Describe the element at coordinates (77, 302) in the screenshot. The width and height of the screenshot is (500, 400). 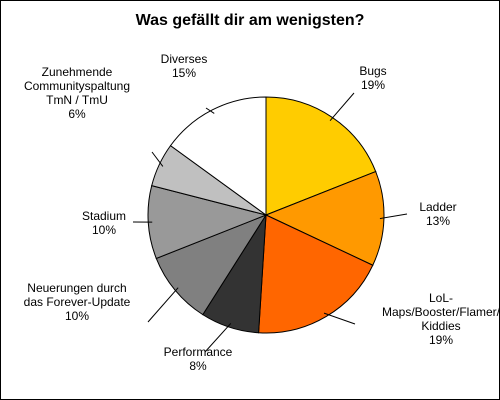
I see `slice-label-5: Neuerungen durch das Forever-Update 10%` at that location.